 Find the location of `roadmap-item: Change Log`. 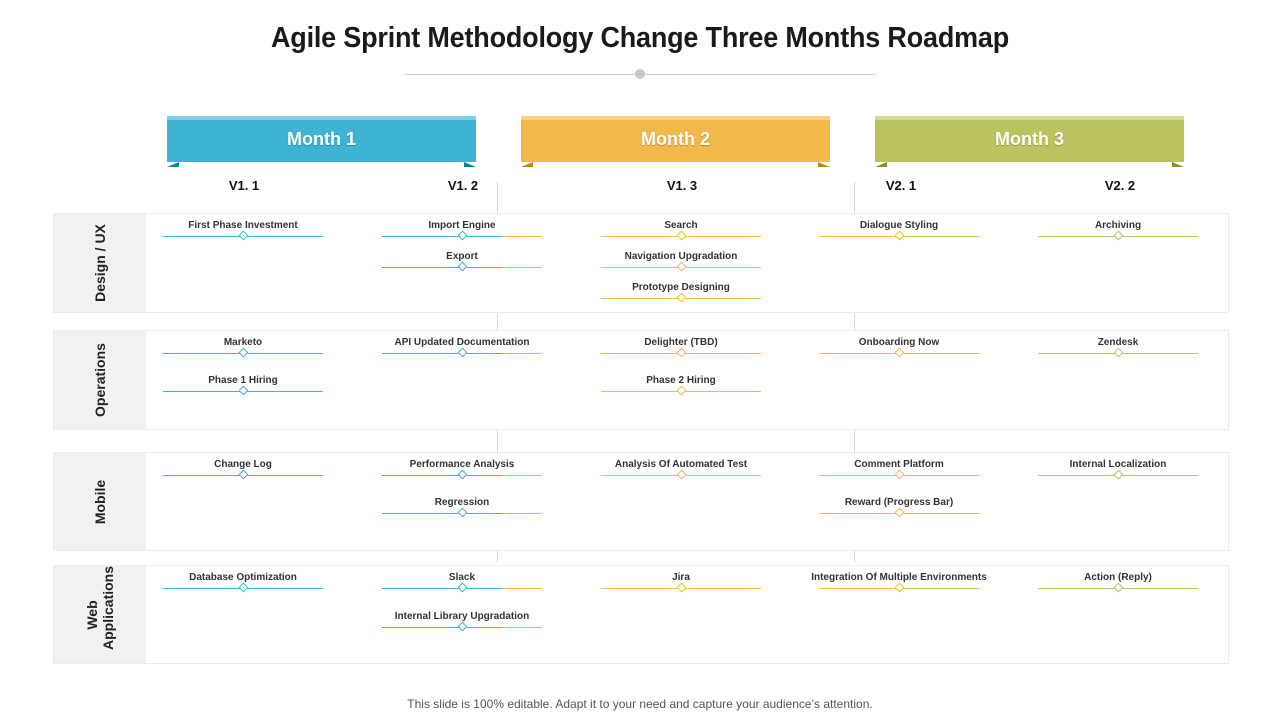

roadmap-item: Change Log is located at coordinates (243, 472).